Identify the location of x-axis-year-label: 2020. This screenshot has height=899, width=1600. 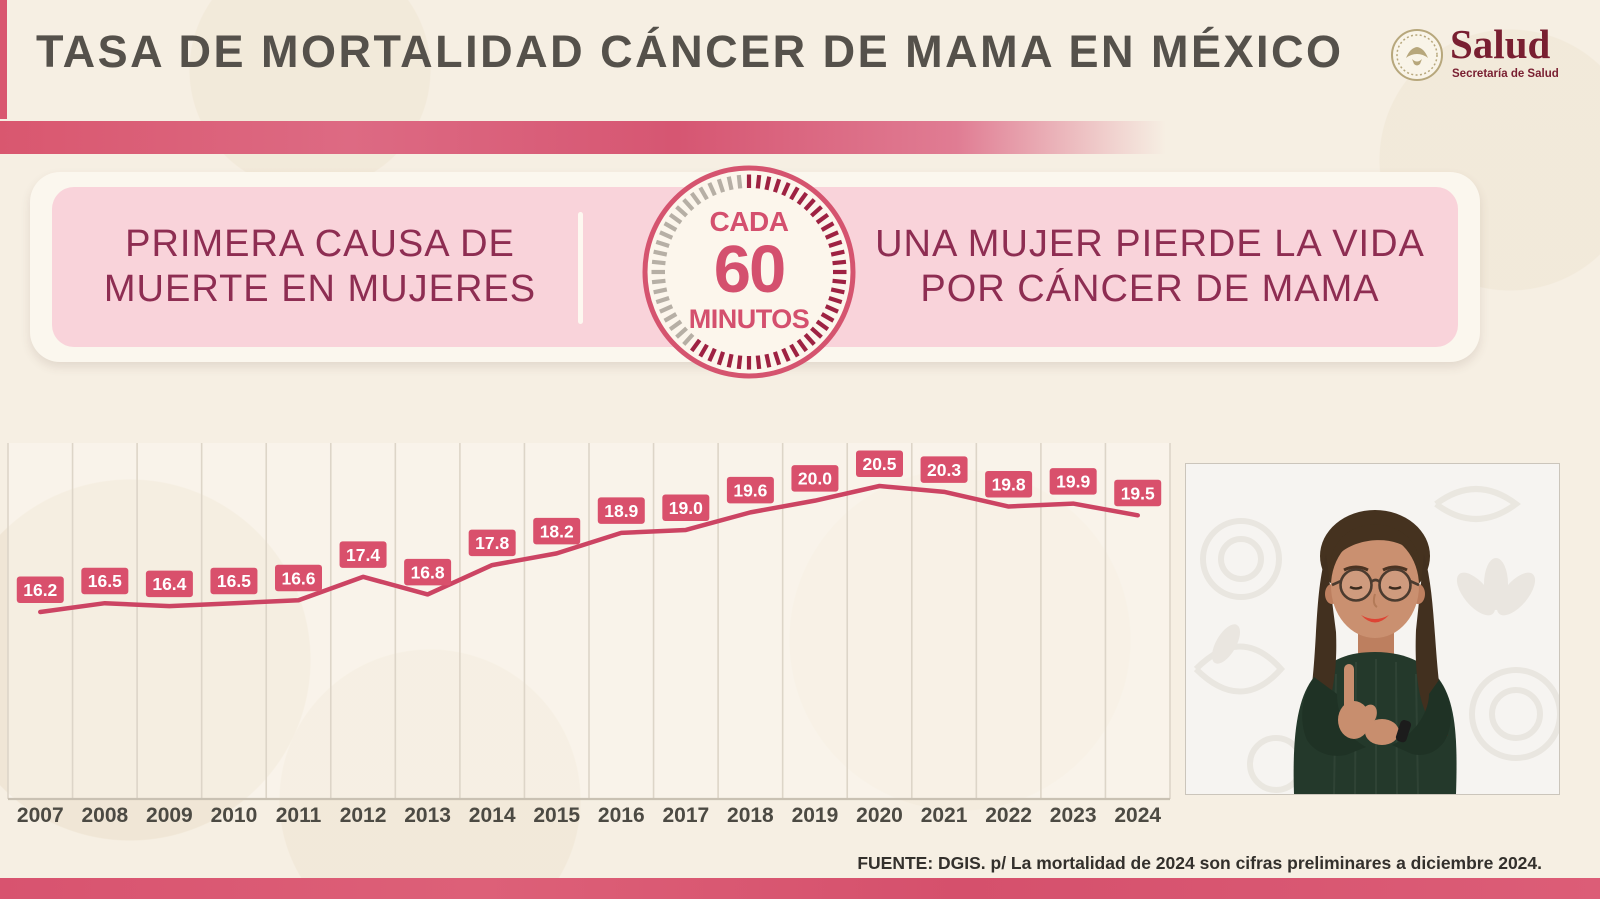
(879, 815).